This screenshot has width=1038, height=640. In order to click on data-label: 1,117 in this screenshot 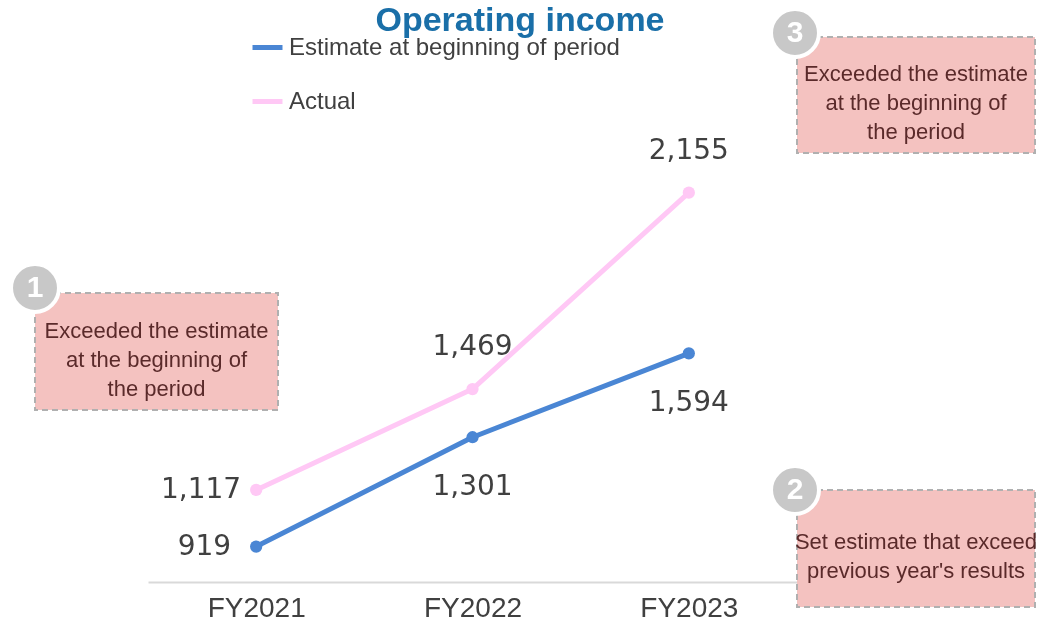, I will do `click(201, 488)`.